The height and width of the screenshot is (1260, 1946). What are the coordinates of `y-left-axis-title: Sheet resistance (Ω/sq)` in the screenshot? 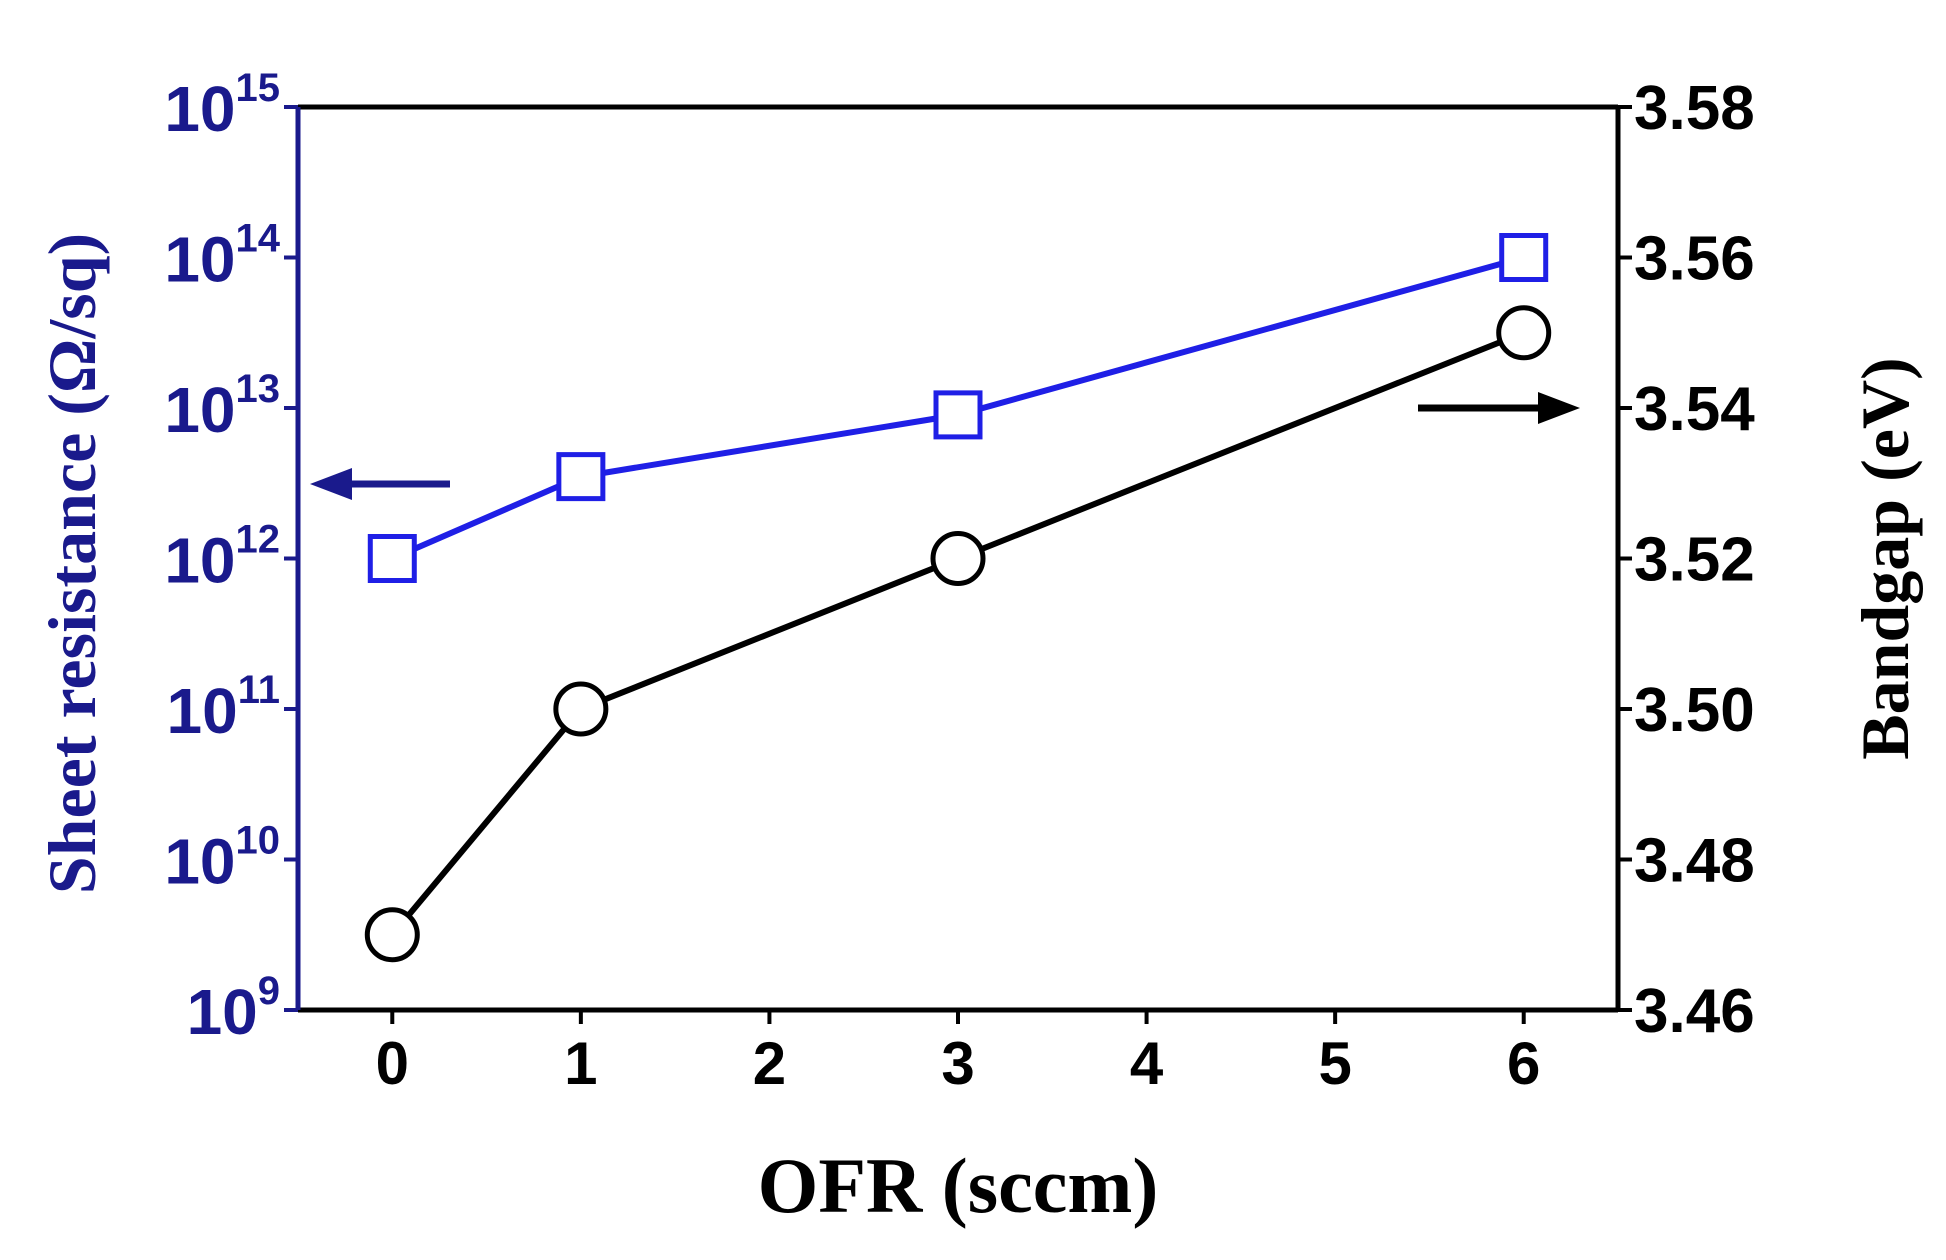 It's located at (72, 563).